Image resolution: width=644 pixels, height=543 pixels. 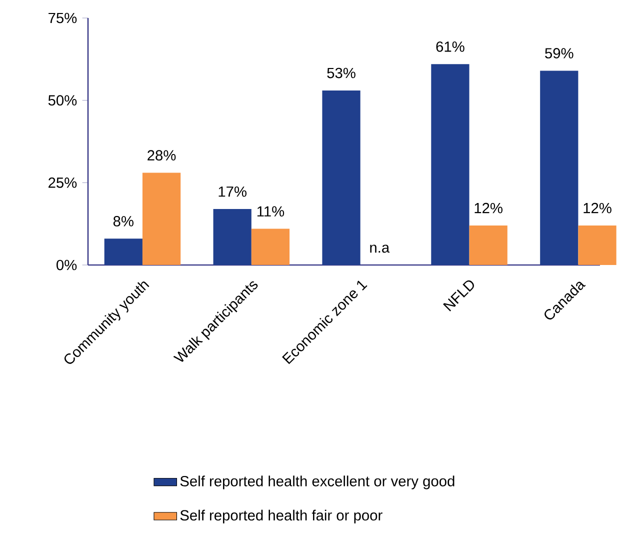 What do you see at coordinates (450, 46) in the screenshot?
I see `data-label: 61%` at bounding box center [450, 46].